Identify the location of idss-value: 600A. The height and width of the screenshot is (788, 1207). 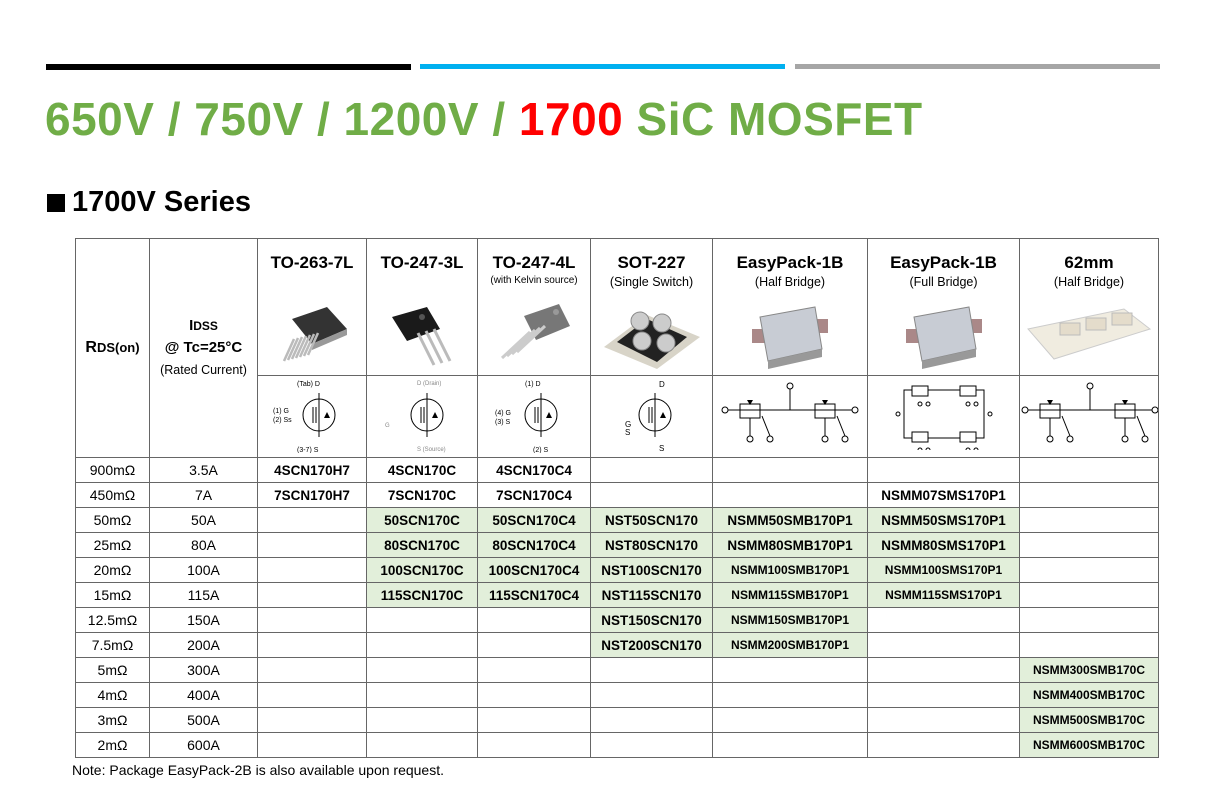
(203, 745).